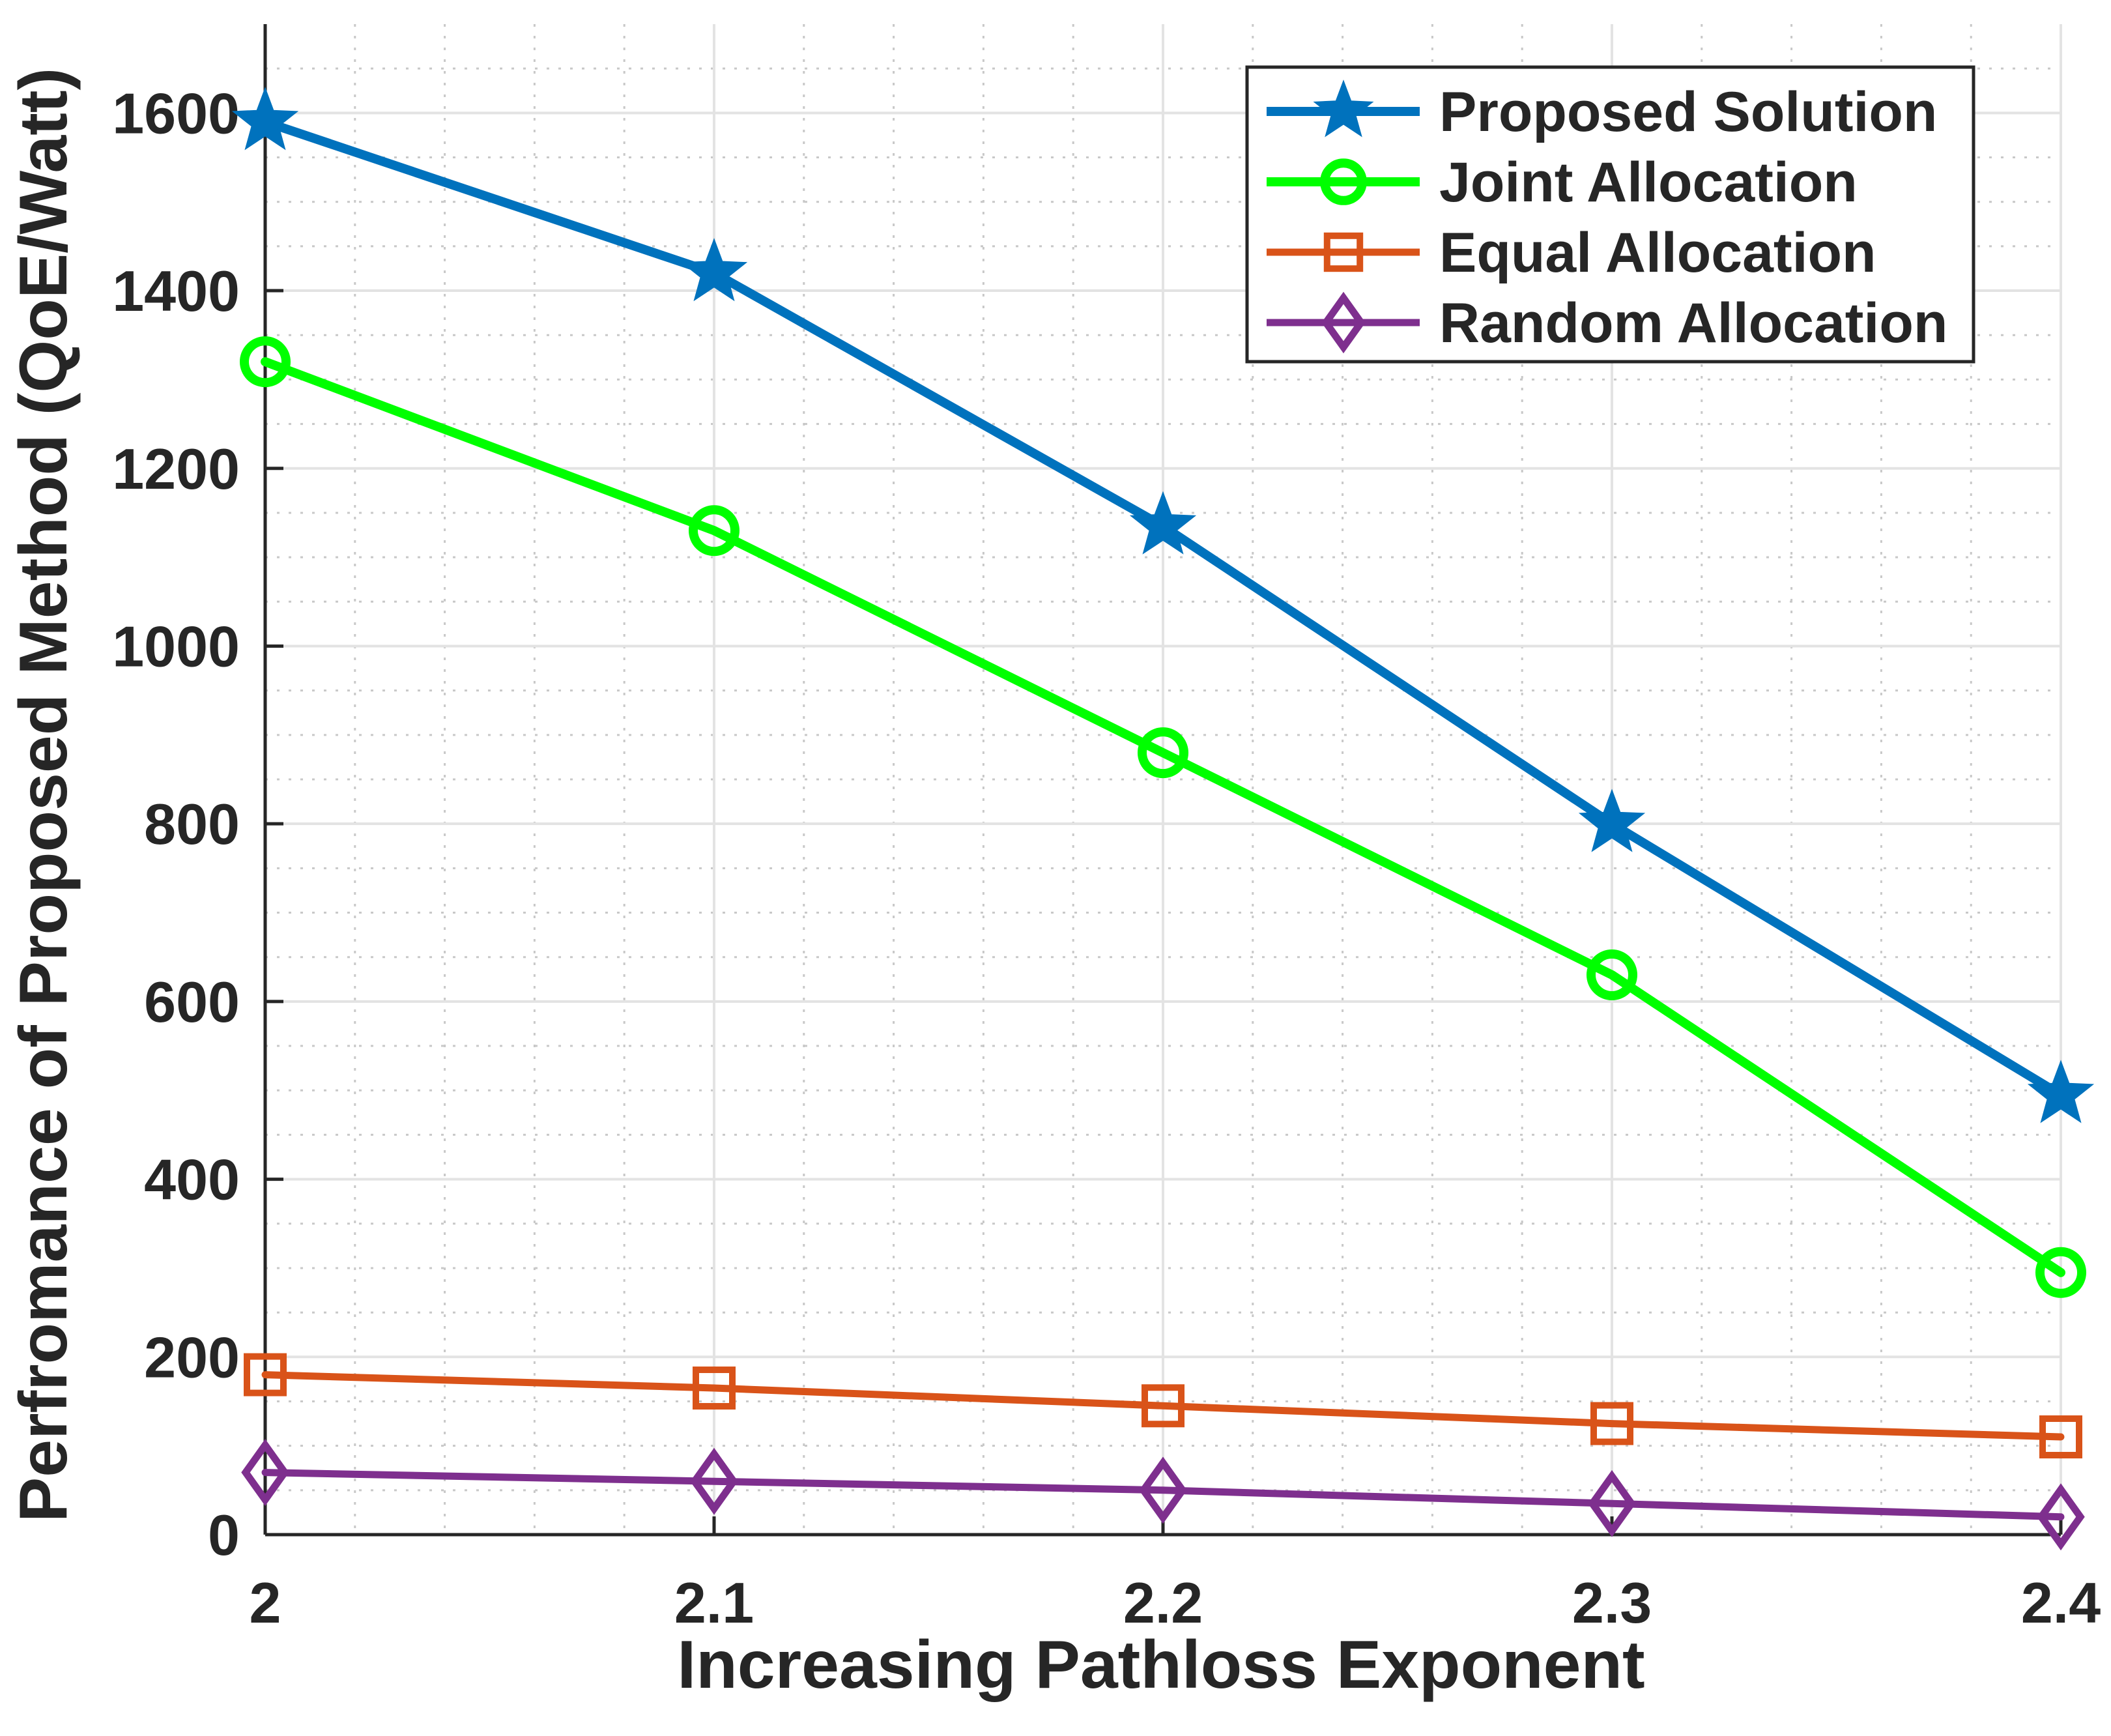 Image resolution: width=2111 pixels, height=1736 pixels. Describe the element at coordinates (176, 646) in the screenshot. I see `y-tick-label: 1000` at that location.